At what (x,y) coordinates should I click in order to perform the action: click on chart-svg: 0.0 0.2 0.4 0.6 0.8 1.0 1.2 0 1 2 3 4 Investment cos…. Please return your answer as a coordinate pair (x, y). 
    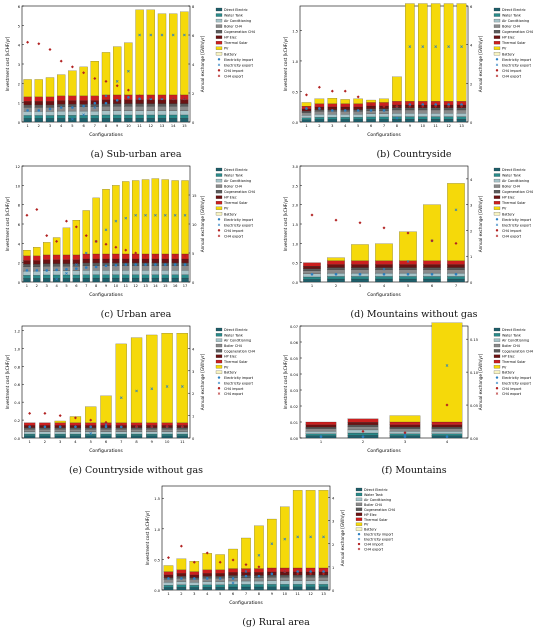
    Looking at the image, I should click on (130, 389).